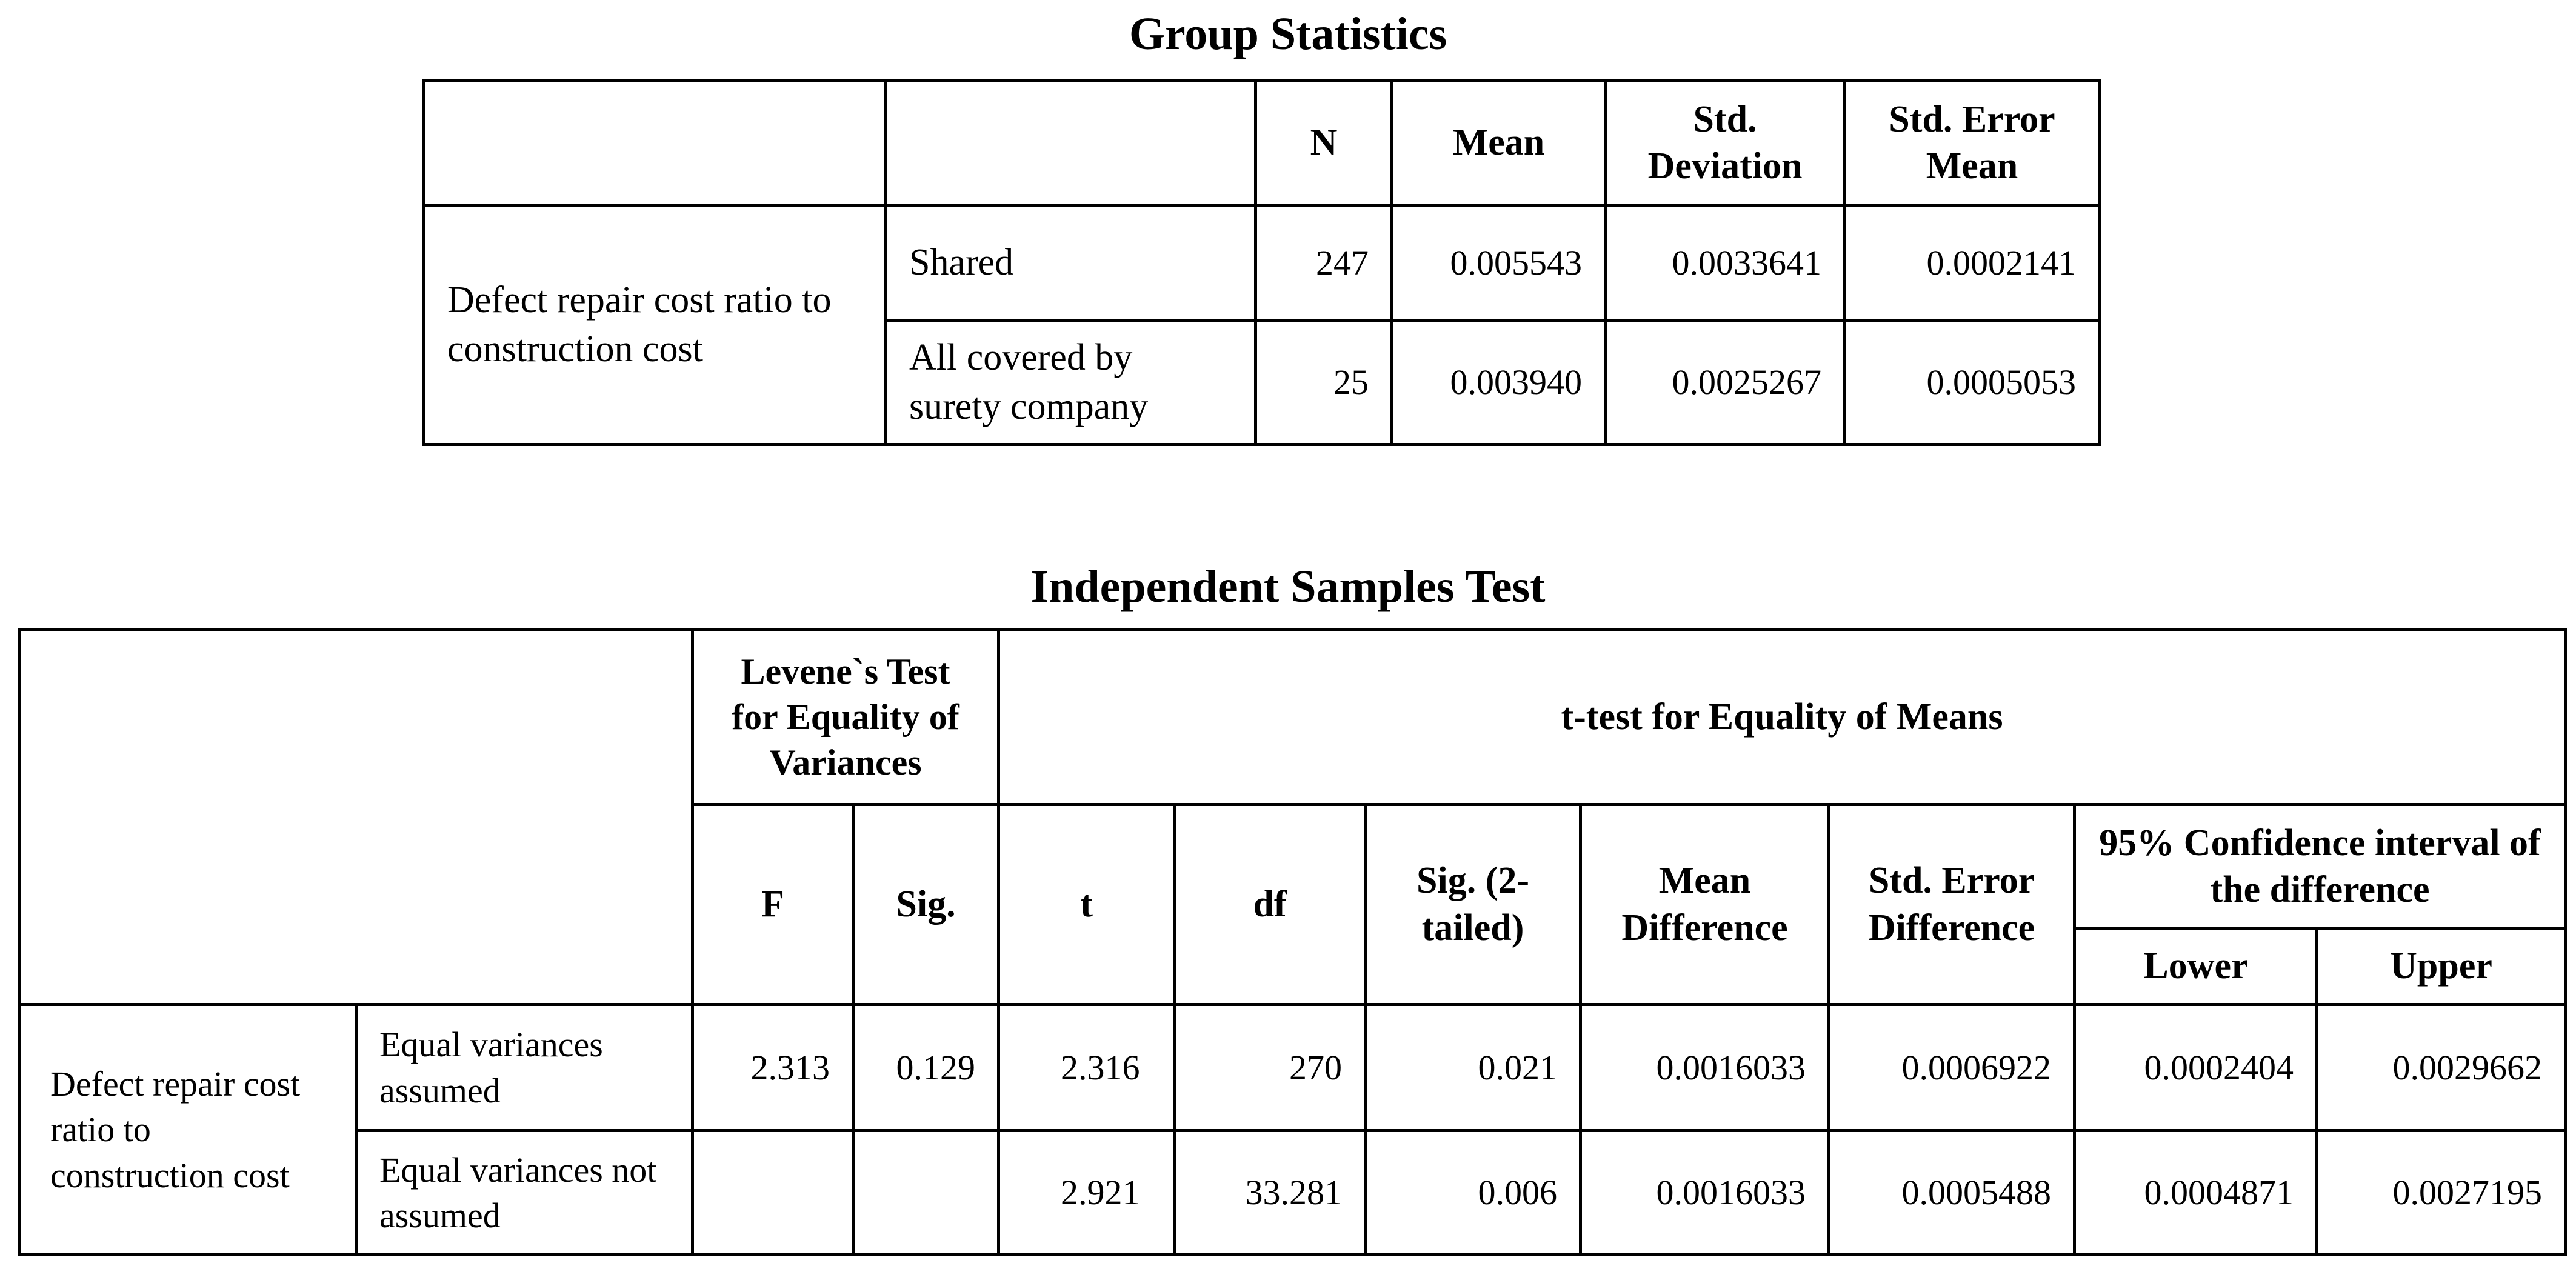  I want to click on sig-2-tailed-value: 0.006, so click(1473, 1192).